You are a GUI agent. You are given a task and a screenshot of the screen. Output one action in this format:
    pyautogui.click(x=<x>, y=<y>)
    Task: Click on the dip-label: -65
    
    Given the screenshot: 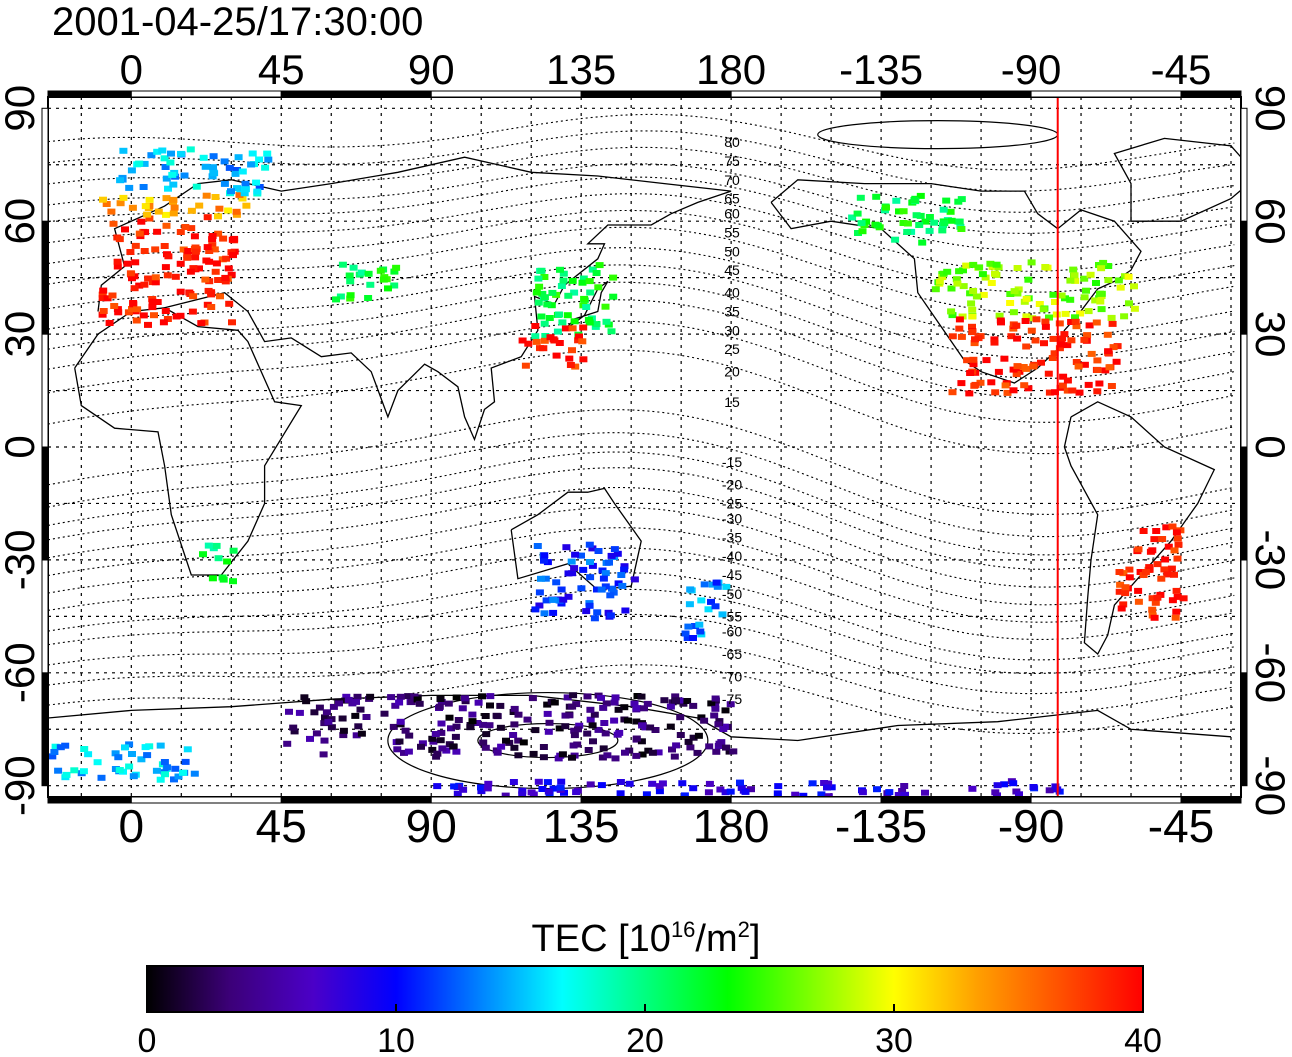 What is the action you would take?
    pyautogui.click(x=732, y=654)
    